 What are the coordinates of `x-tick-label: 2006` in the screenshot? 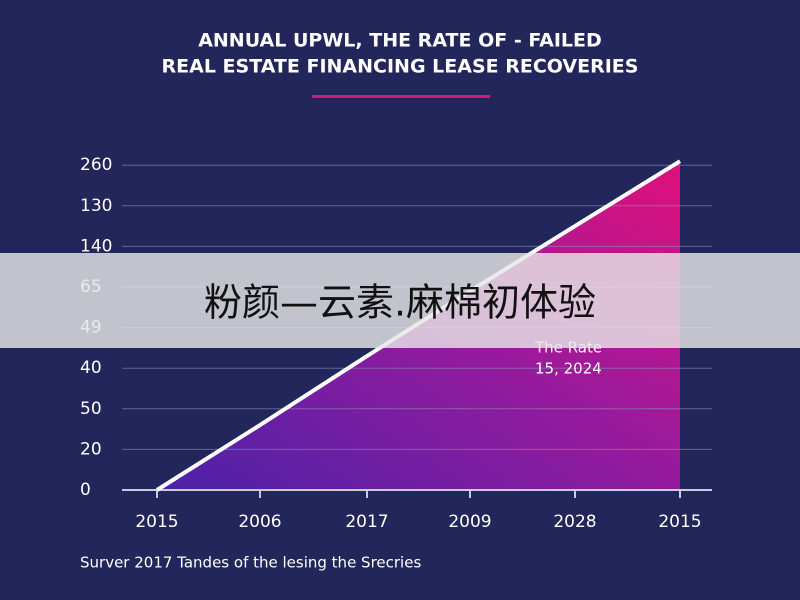 It's located at (259, 522).